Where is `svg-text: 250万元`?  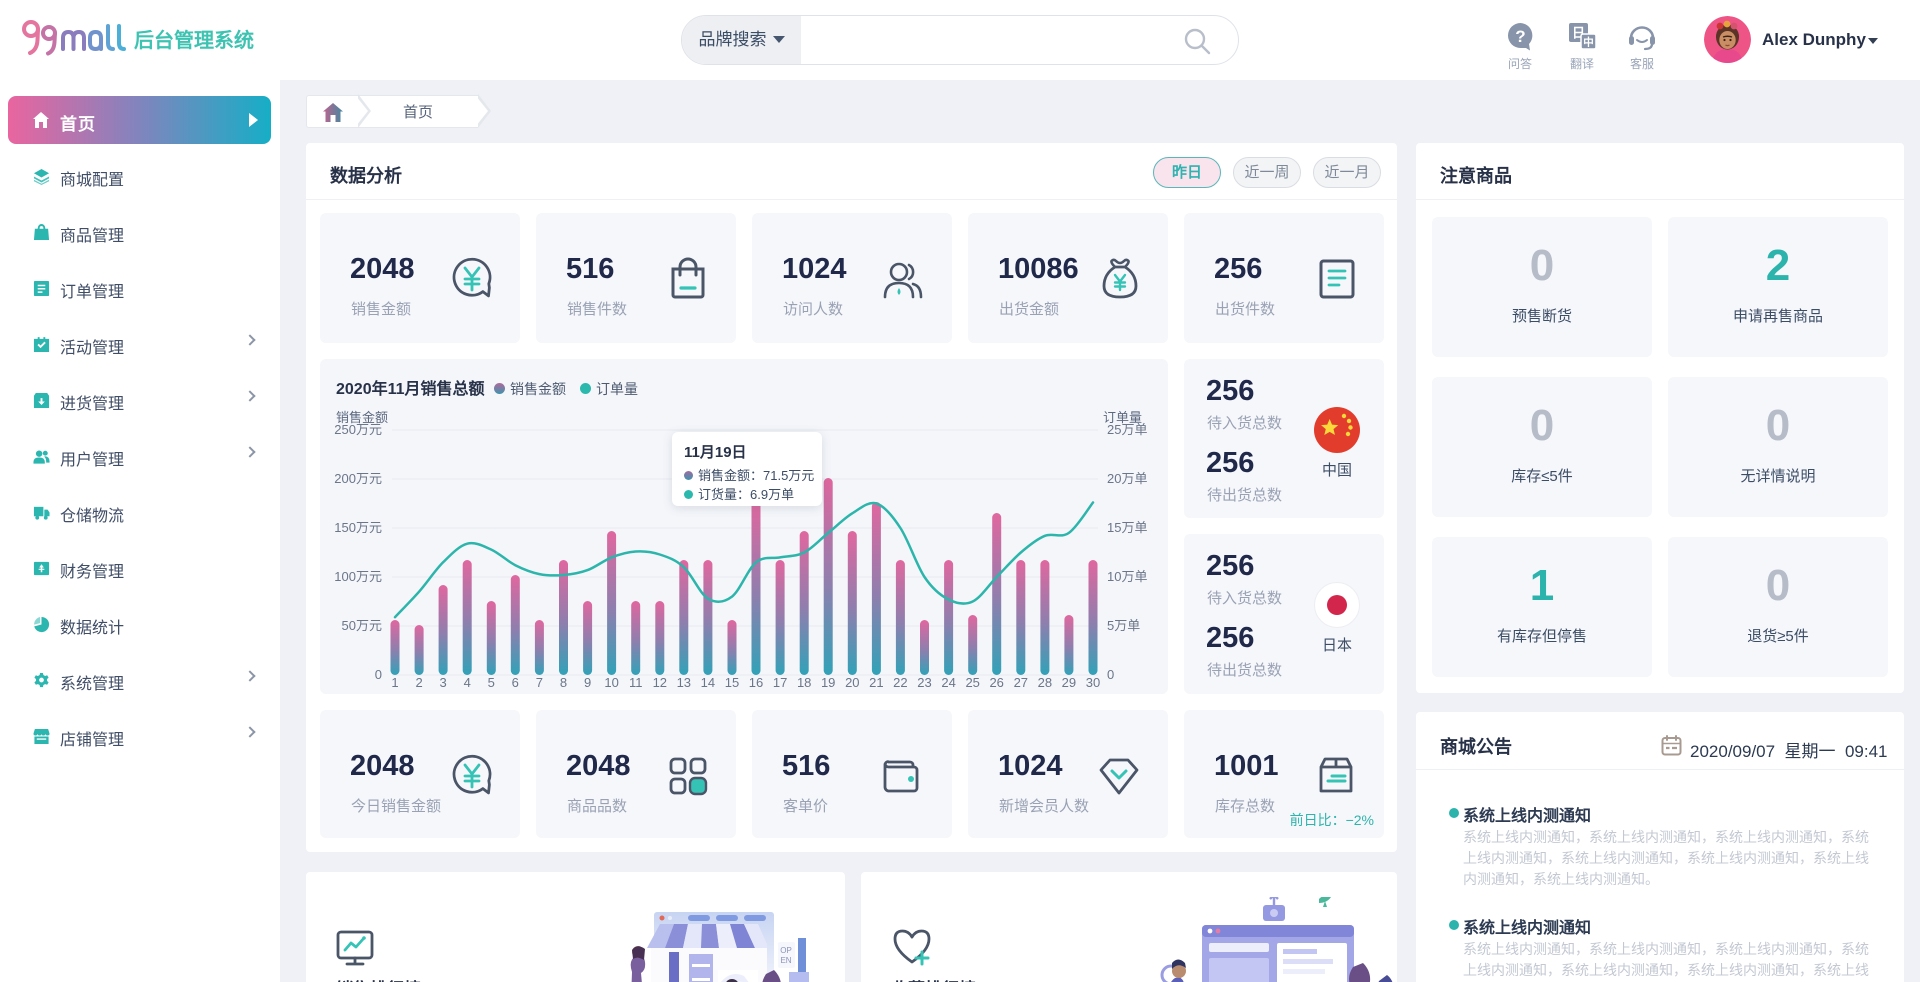 svg-text: 250万元 is located at coordinates (358, 429).